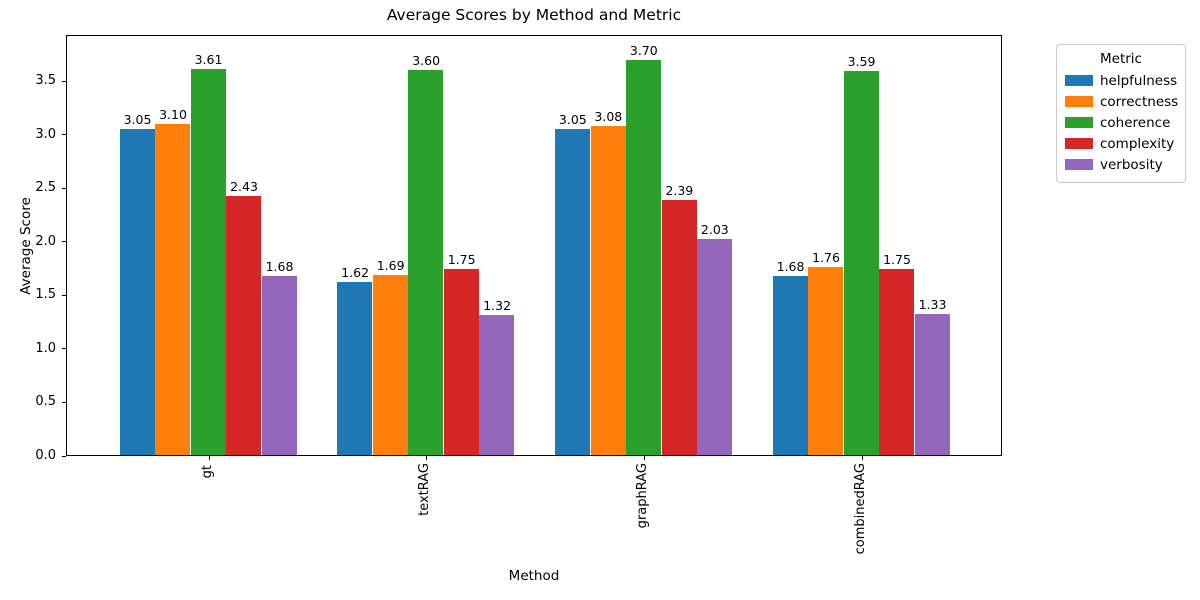  What do you see at coordinates (207, 471) in the screenshot?
I see `x-tick-label-gt: gt` at bounding box center [207, 471].